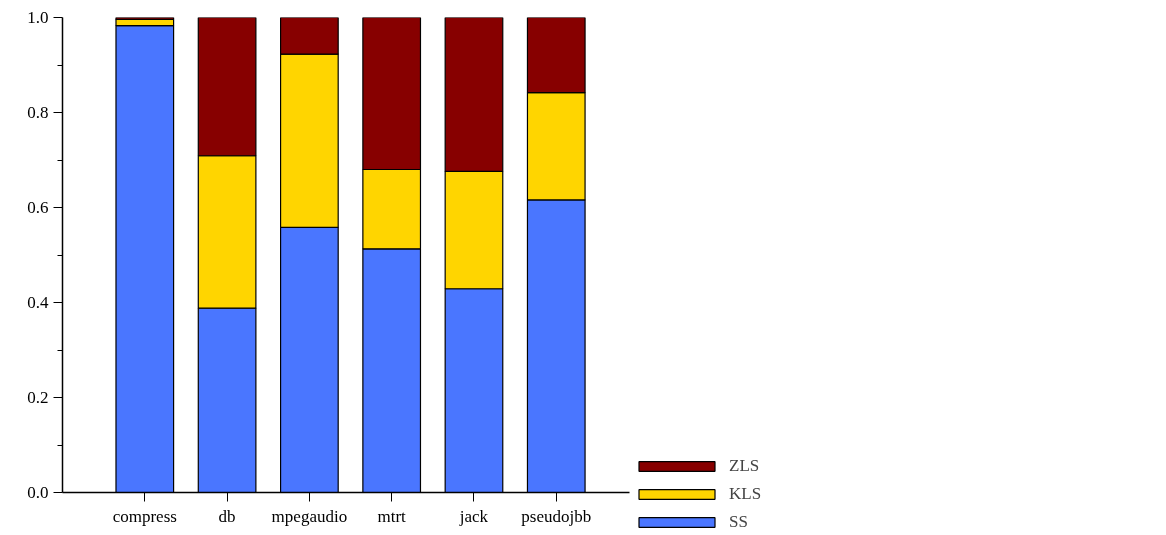  Describe the element at coordinates (473, 516) in the screenshot. I see `x-tick-label: jack` at that location.